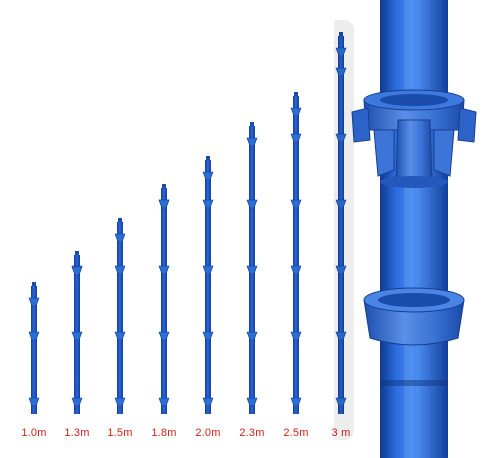  I want to click on length-label: 2.5m, so click(296, 433).